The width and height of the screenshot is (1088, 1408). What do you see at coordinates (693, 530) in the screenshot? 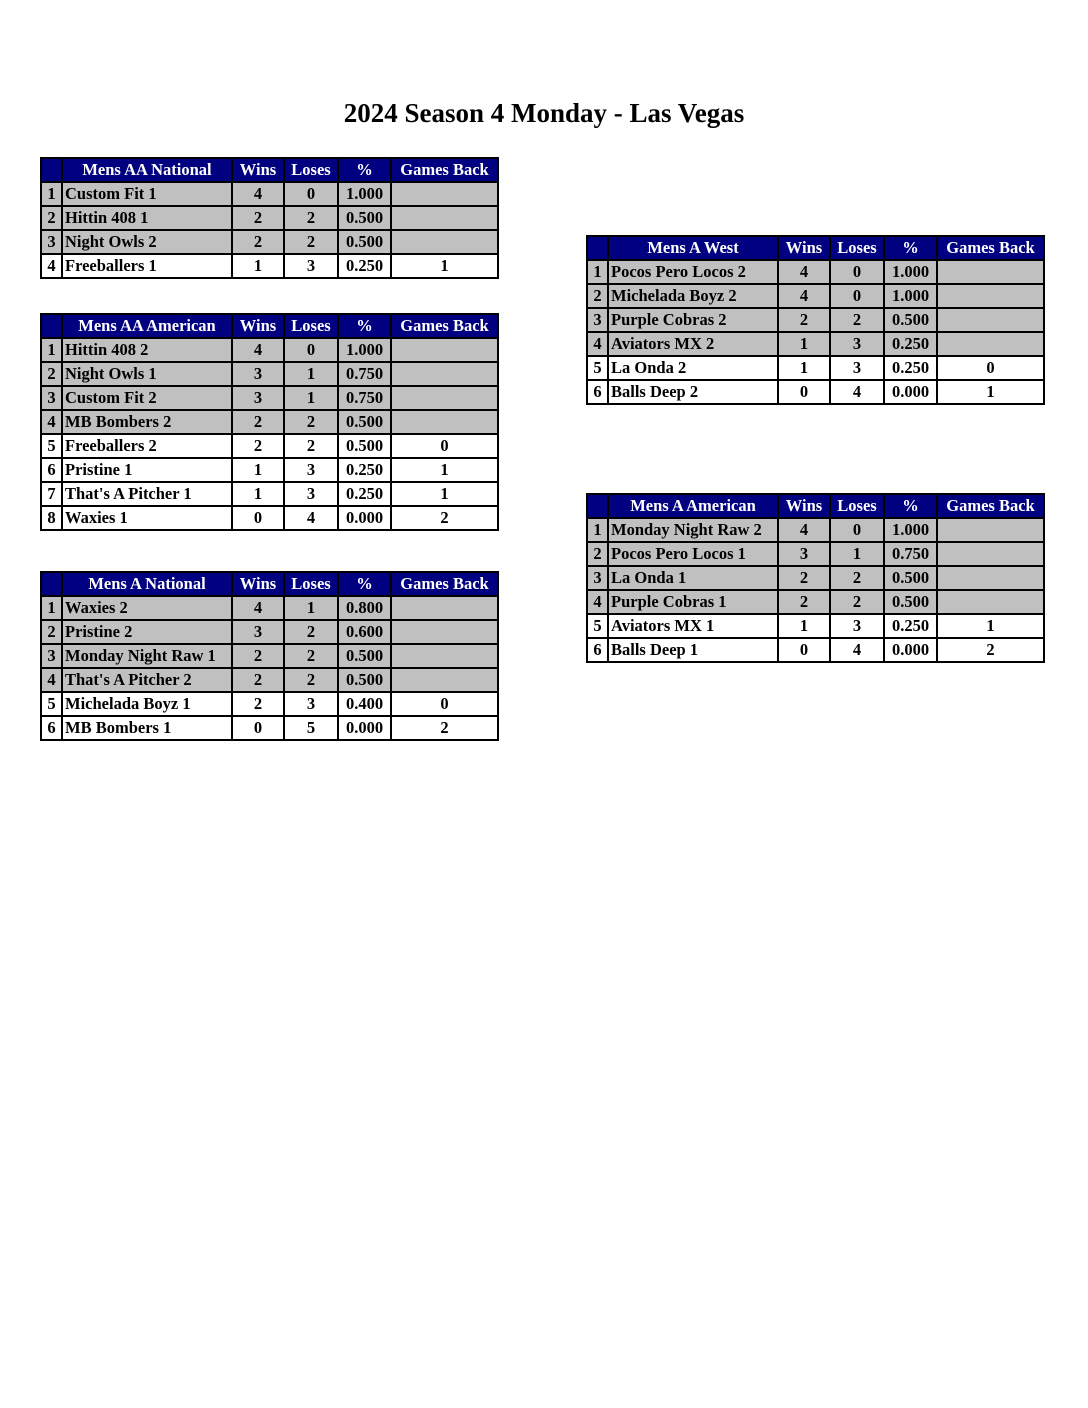
I see `team-name-cell: Monday Night Raw 2` at bounding box center [693, 530].